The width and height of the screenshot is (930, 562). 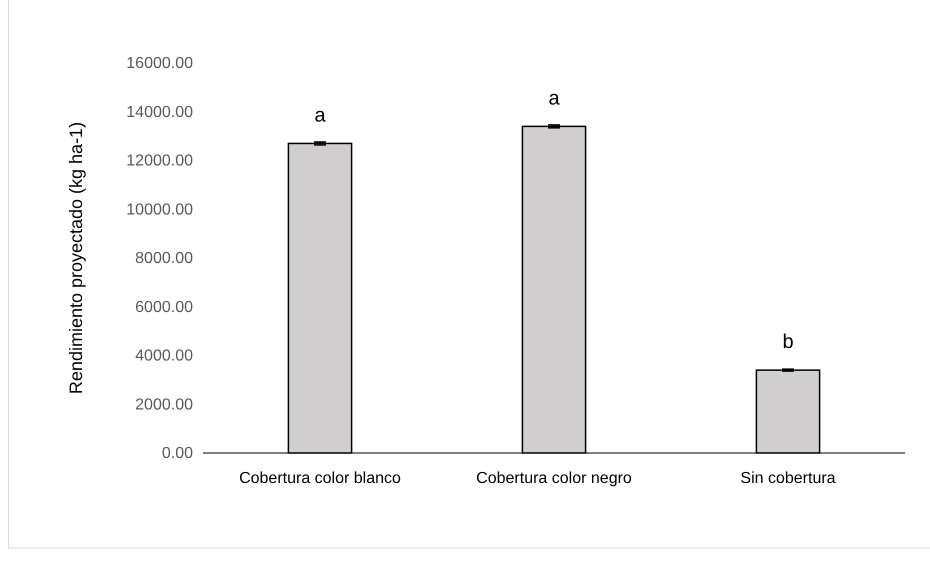 I want to click on y-tick-label: 12000.00, so click(x=160, y=161).